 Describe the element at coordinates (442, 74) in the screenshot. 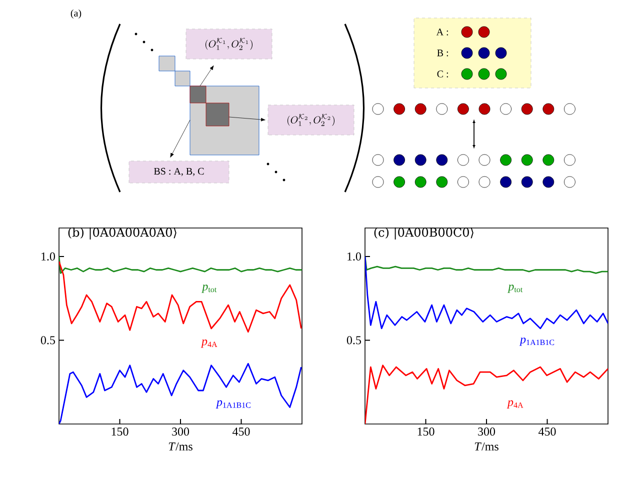

I see `text: C :` at that location.